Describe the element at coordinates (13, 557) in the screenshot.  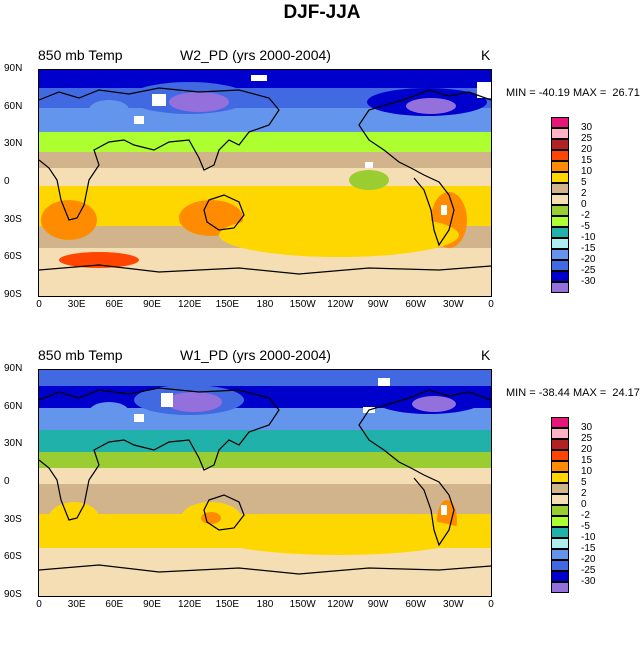
I see `y-tick-label: 60S` at that location.